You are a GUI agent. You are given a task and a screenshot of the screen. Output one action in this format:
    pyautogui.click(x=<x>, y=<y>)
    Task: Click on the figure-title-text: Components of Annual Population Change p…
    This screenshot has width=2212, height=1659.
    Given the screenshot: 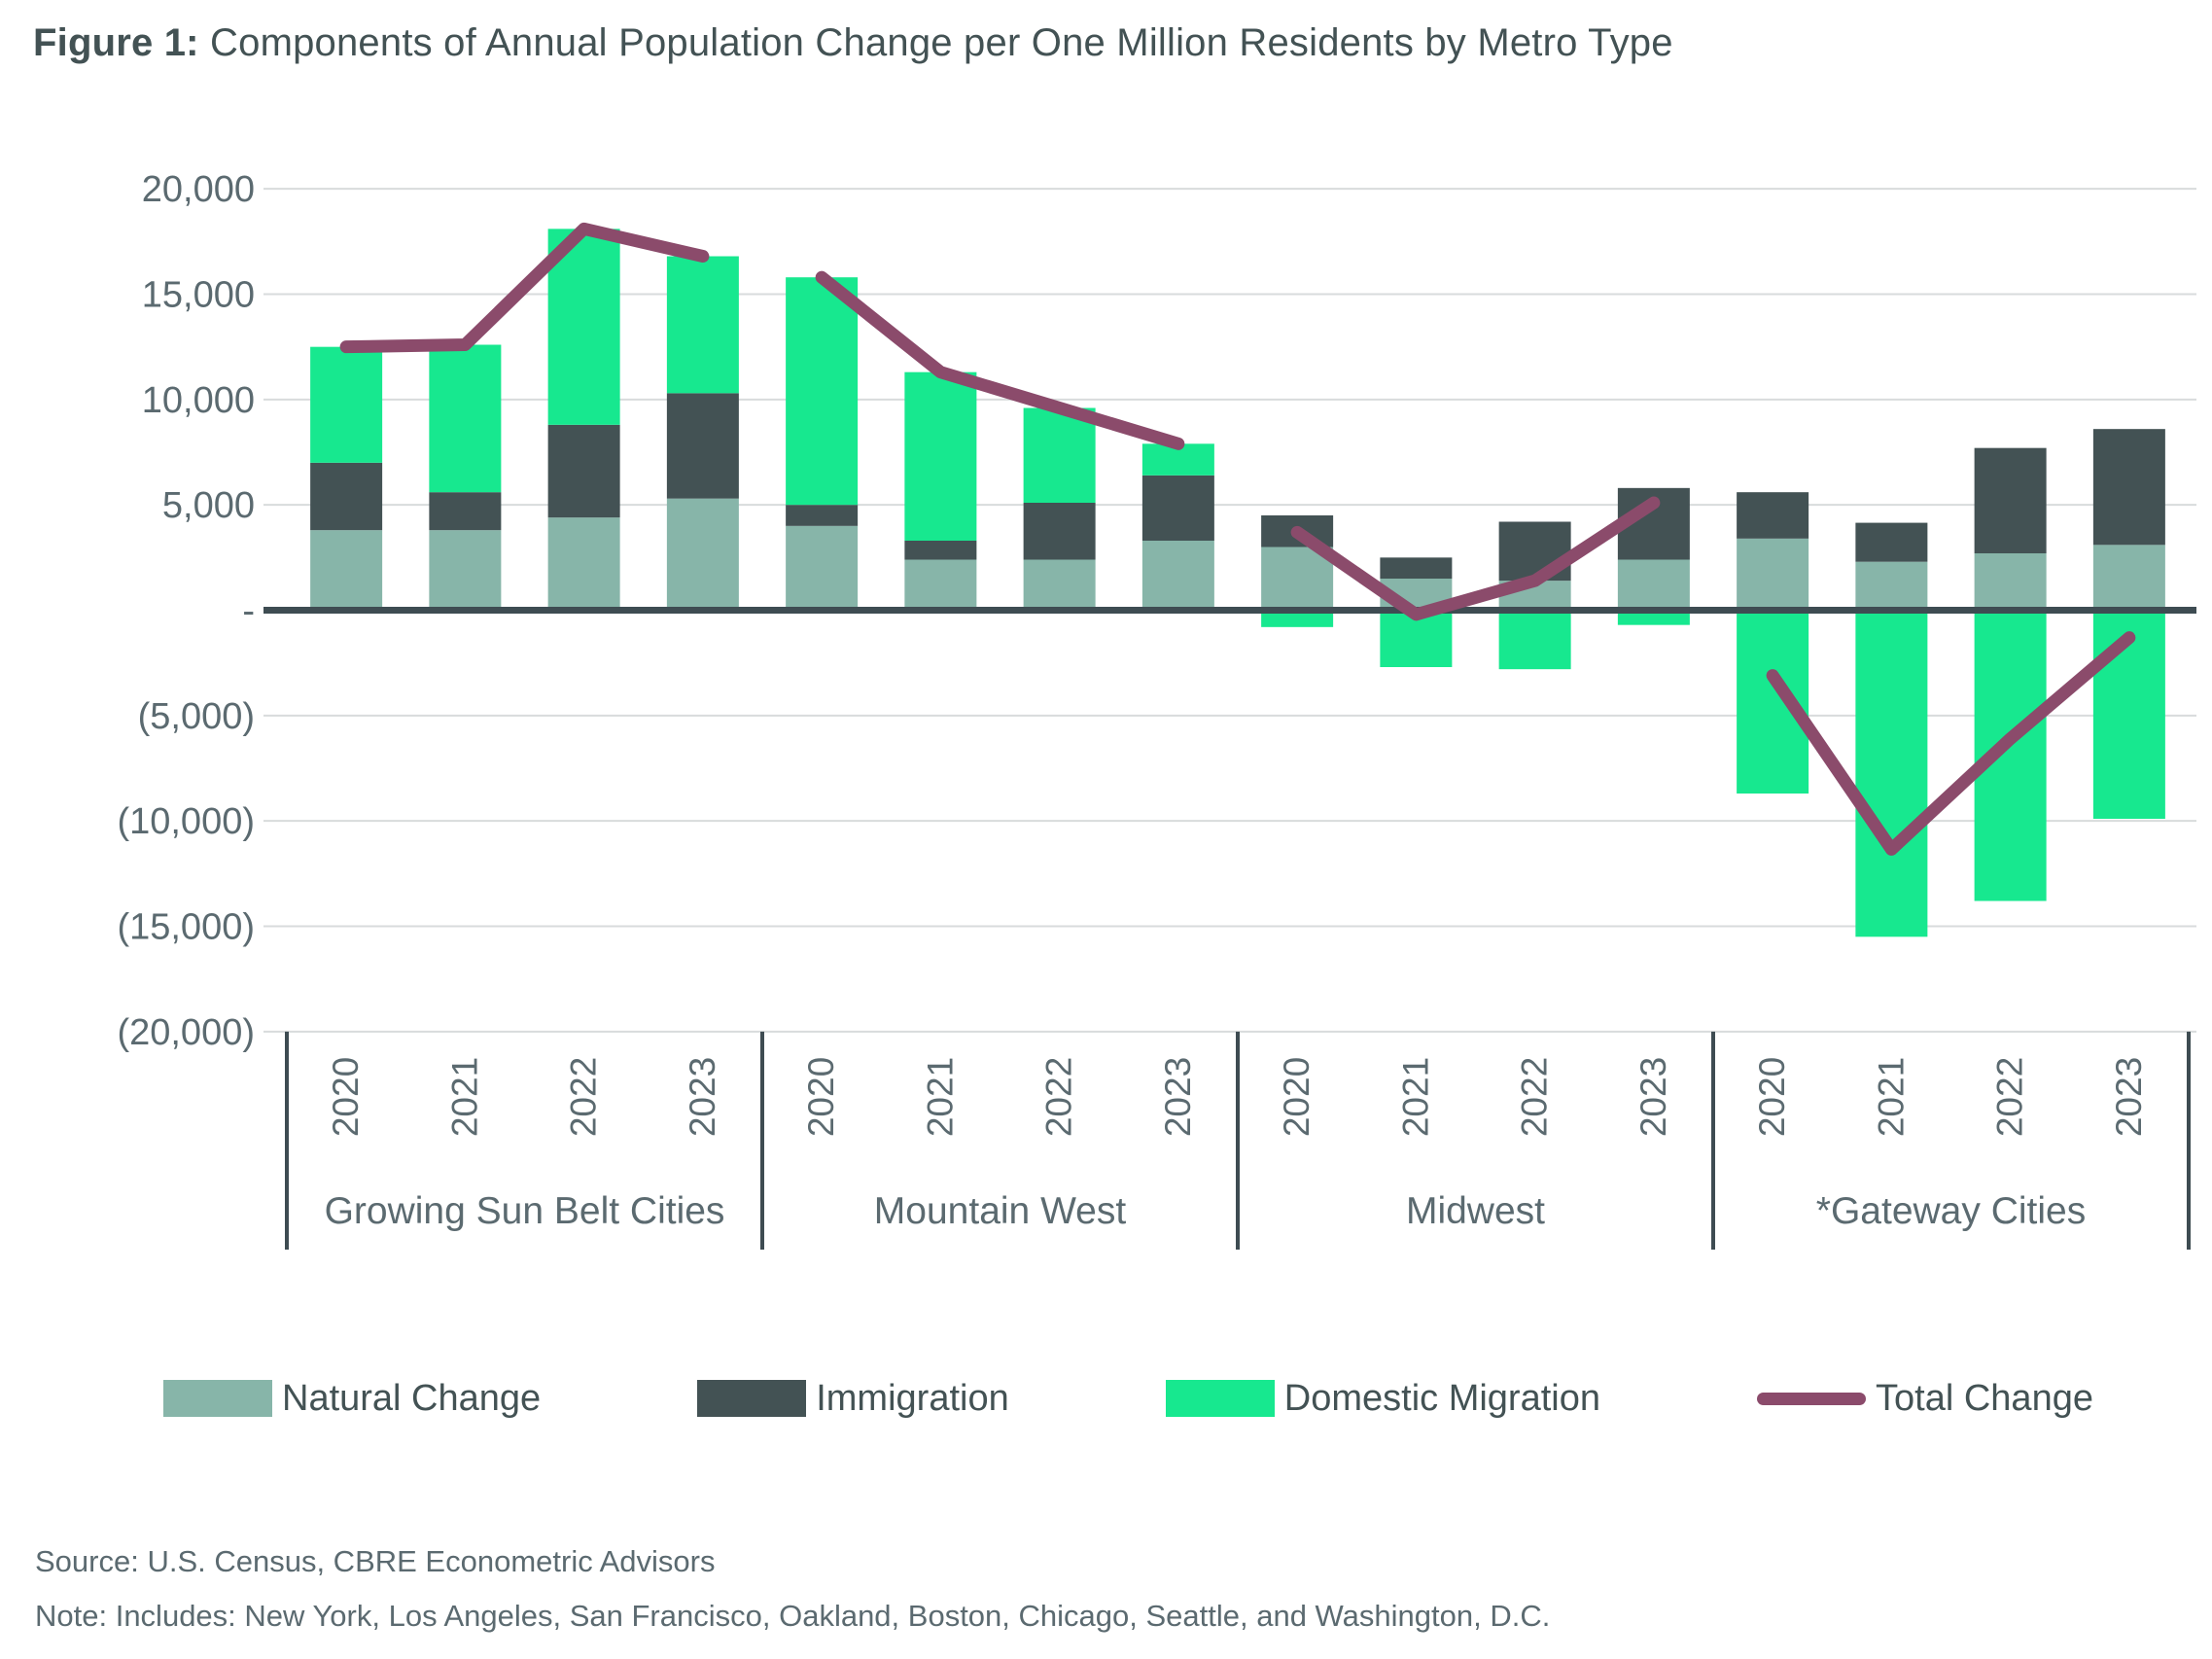 What is the action you would take?
    pyautogui.click(x=935, y=42)
    